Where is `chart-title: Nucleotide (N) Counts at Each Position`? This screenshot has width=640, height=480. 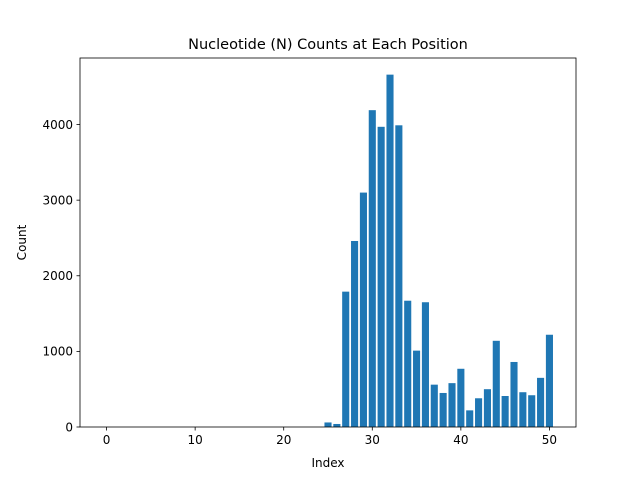 chart-title: Nucleotide (N) Counts at Each Position is located at coordinates (328, 45).